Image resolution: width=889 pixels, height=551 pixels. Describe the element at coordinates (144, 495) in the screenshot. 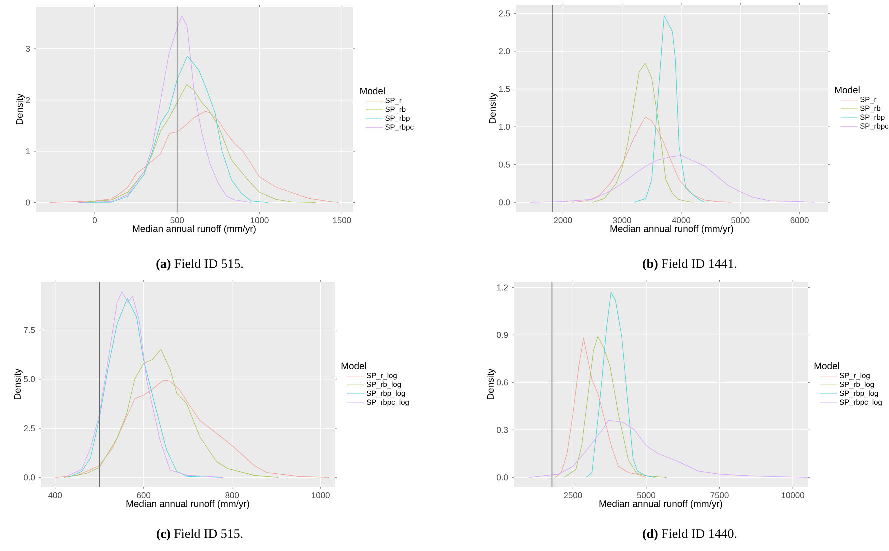

I see `x-tick-label: 600` at that location.